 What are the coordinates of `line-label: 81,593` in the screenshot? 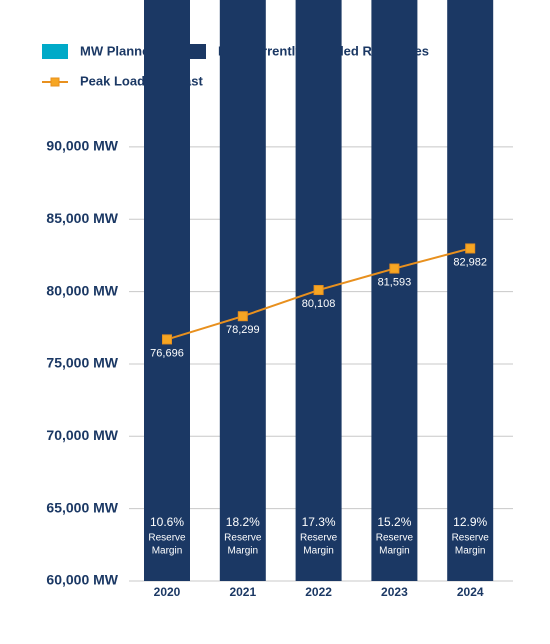 It's located at (395, 282).